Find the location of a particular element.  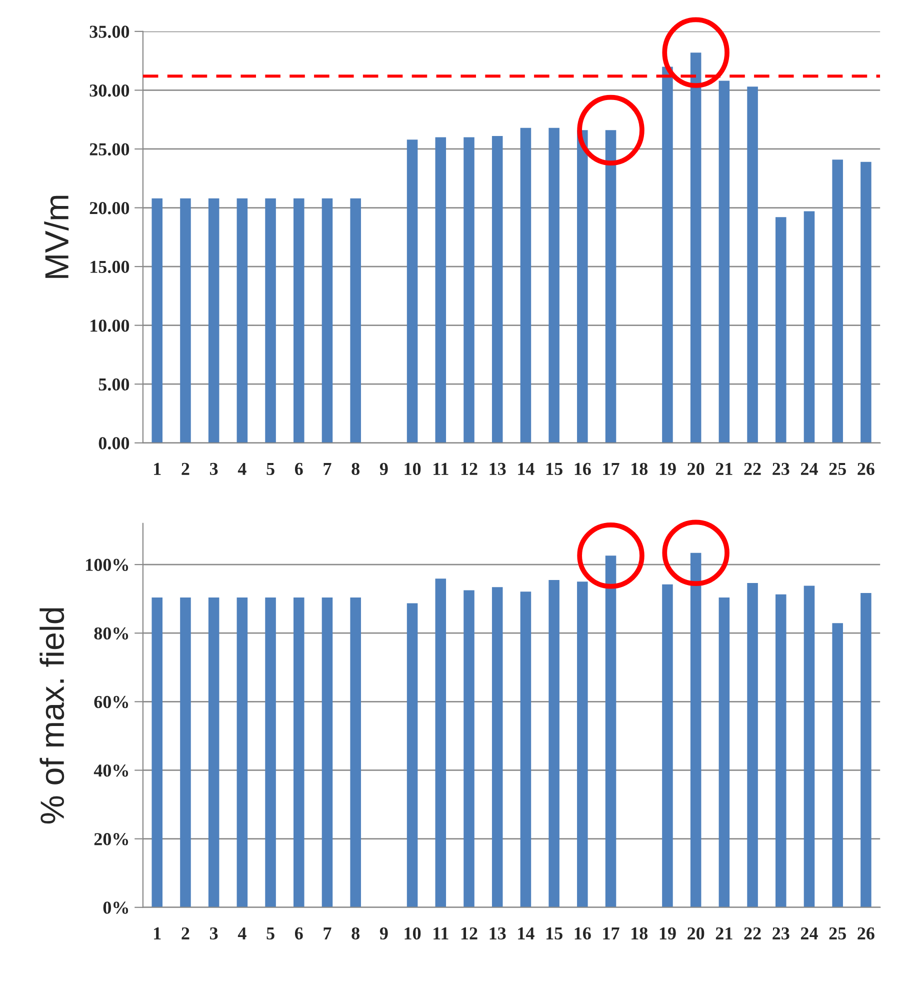

y-tick-label: 0% is located at coordinates (115, 908).